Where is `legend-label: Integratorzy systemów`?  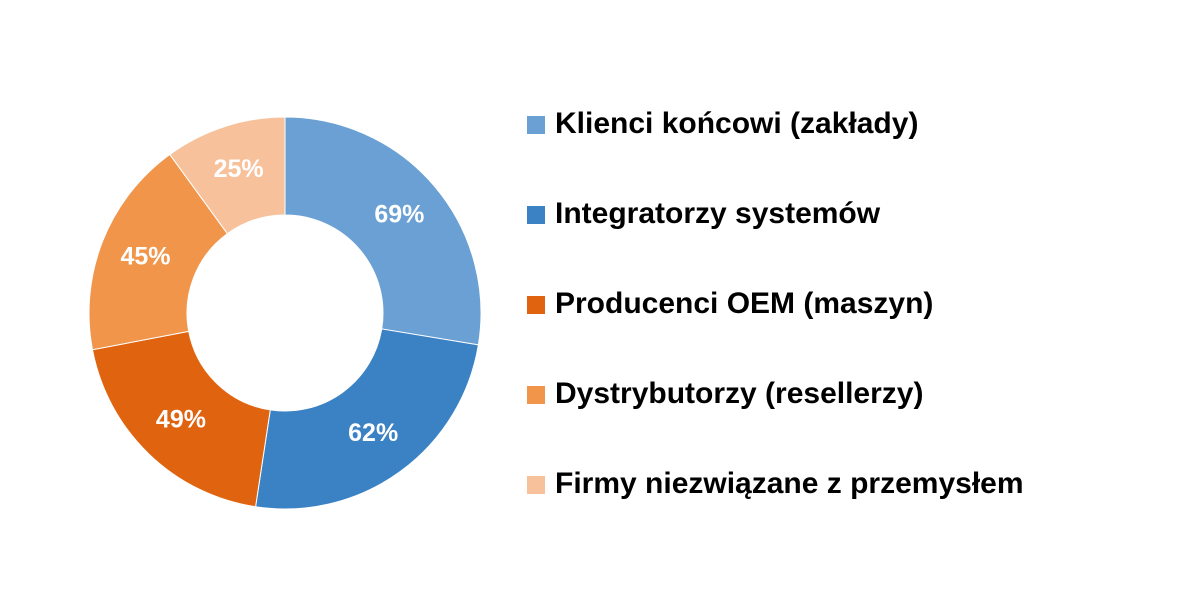 legend-label: Integratorzy systemów is located at coordinates (718, 213).